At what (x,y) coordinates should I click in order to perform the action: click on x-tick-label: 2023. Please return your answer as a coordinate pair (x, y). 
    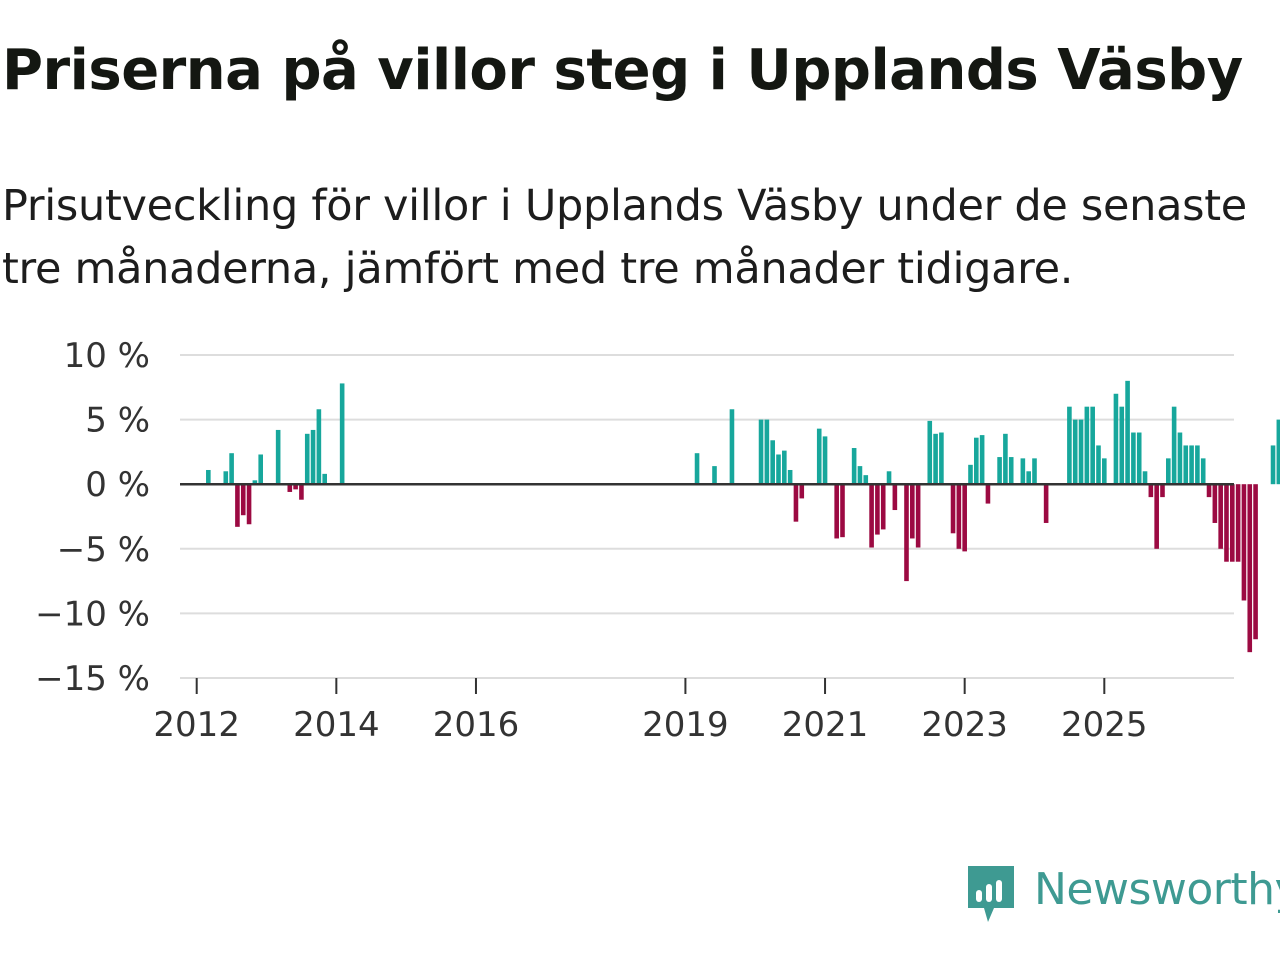
    Looking at the image, I should click on (964, 725).